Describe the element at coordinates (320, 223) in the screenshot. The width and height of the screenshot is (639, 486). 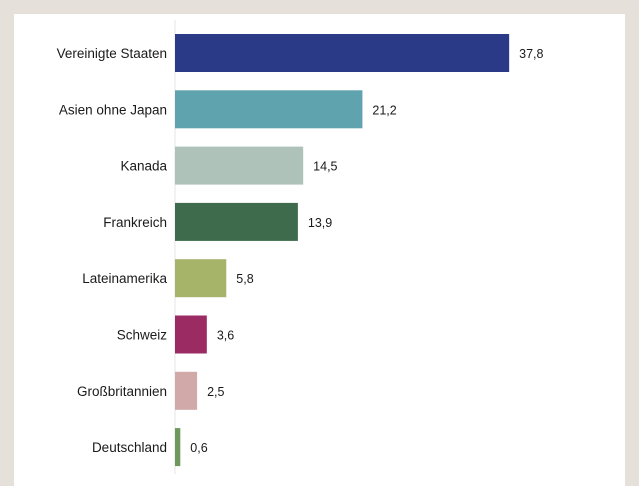
I see `value-label: 13,9` at that location.